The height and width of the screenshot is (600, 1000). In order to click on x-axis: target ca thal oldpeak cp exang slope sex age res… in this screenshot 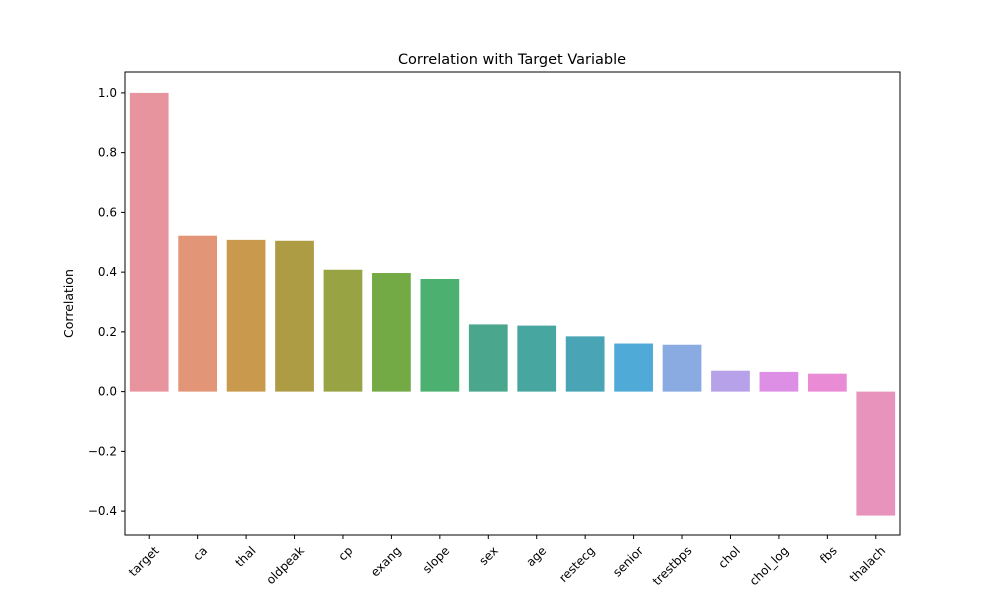, I will do `click(507, 561)`.